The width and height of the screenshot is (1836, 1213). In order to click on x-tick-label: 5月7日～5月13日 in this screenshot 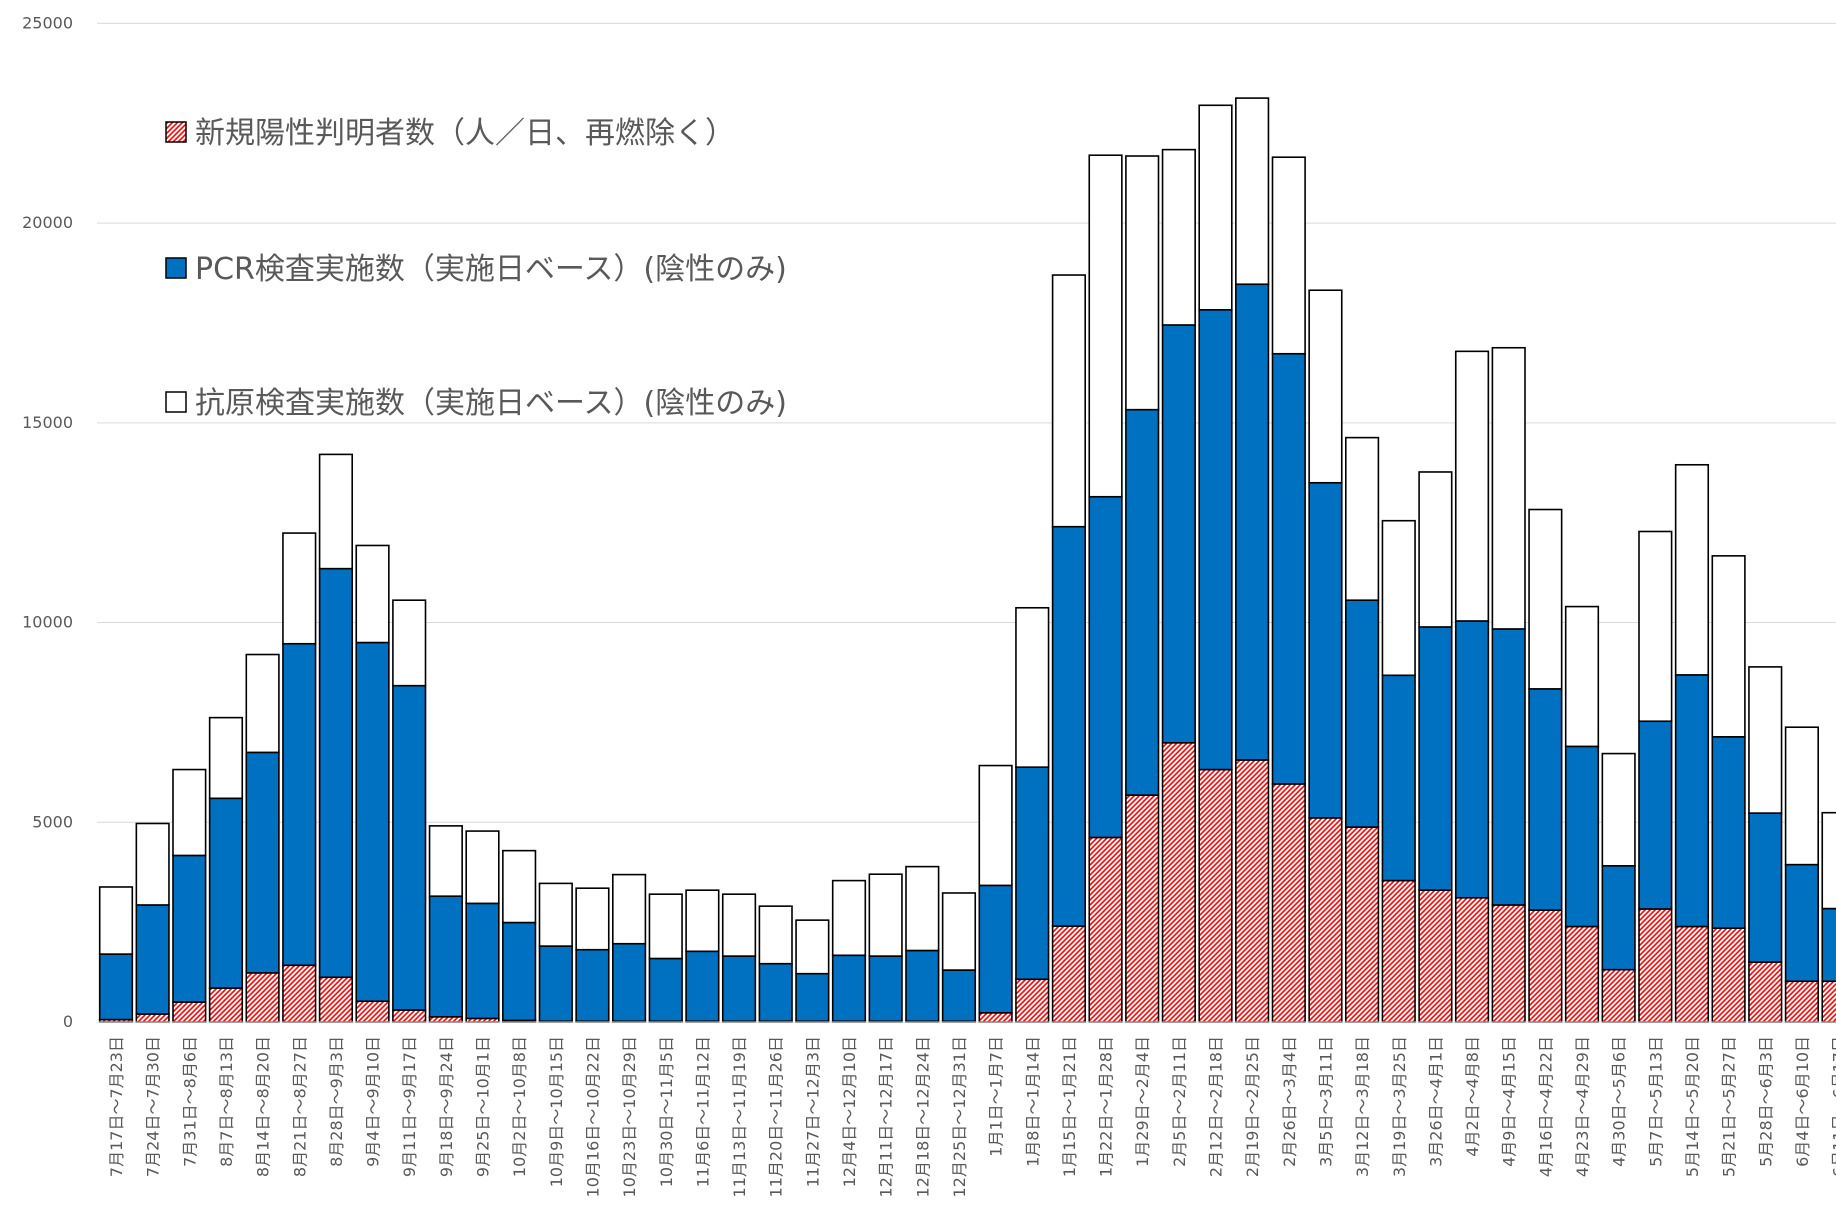, I will do `click(1655, 1101)`.